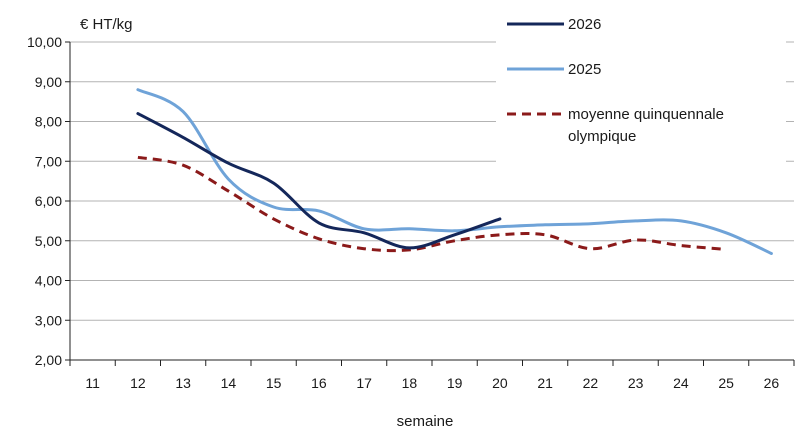  I want to click on x-tick-label: 13, so click(183, 383).